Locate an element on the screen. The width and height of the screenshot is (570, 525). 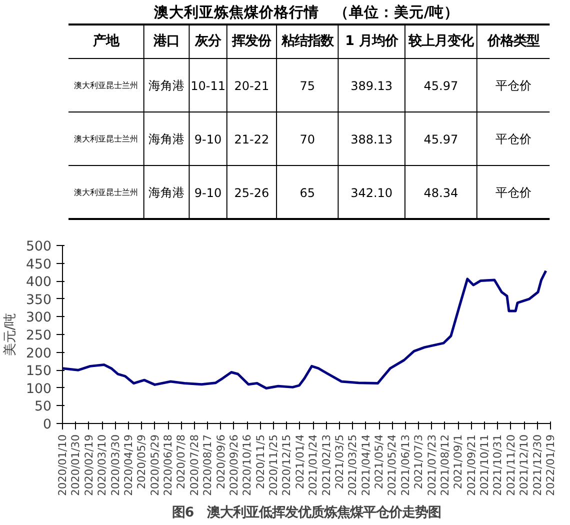
x-tick-label: 2020/12/15 is located at coordinates (287, 465).